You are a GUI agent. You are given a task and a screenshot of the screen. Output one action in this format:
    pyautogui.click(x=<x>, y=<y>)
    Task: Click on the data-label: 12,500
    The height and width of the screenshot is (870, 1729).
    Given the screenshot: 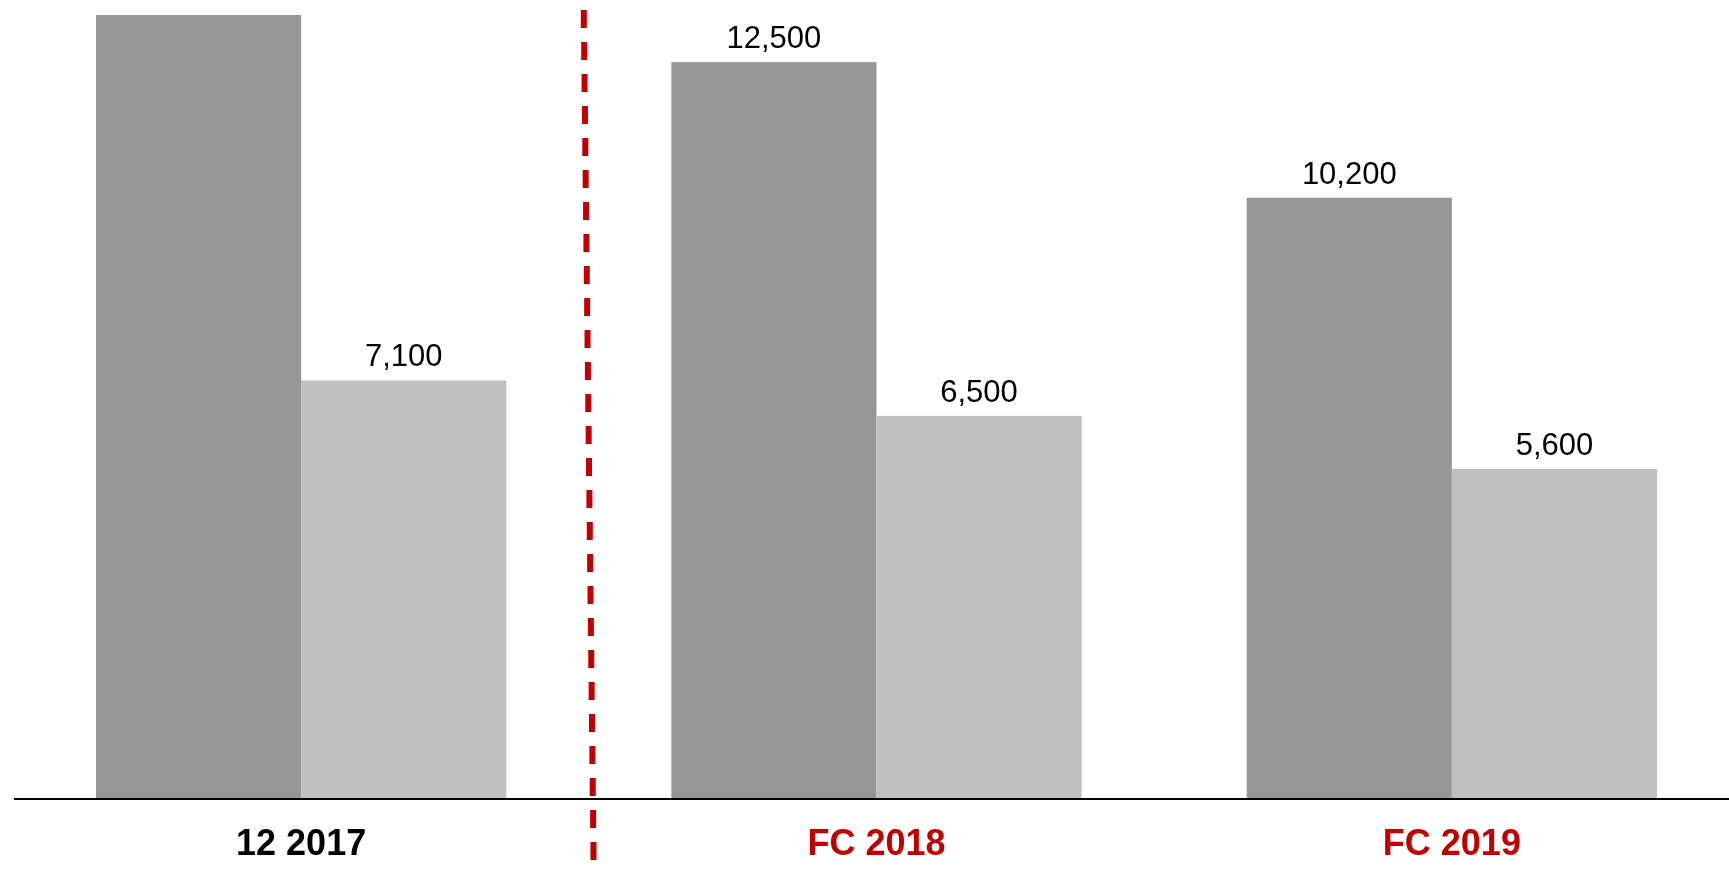 What is the action you would take?
    pyautogui.click(x=774, y=38)
    